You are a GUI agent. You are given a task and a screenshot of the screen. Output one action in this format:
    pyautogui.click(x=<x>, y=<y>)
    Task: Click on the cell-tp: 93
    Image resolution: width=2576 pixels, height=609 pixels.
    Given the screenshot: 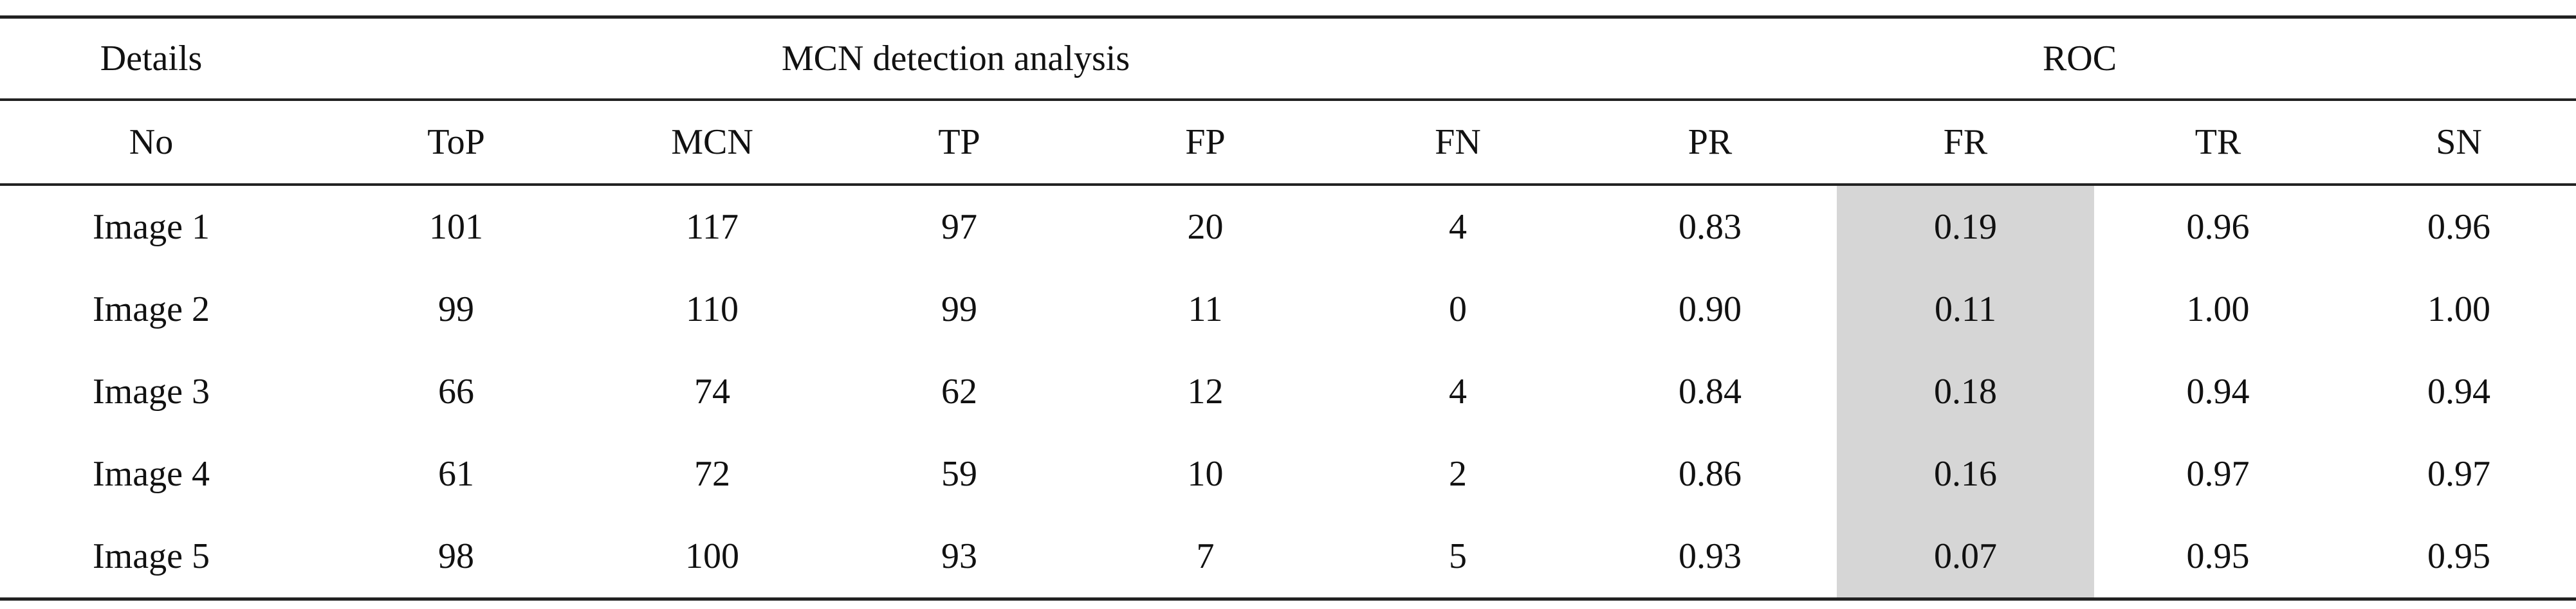 What is the action you would take?
    pyautogui.click(x=959, y=558)
    